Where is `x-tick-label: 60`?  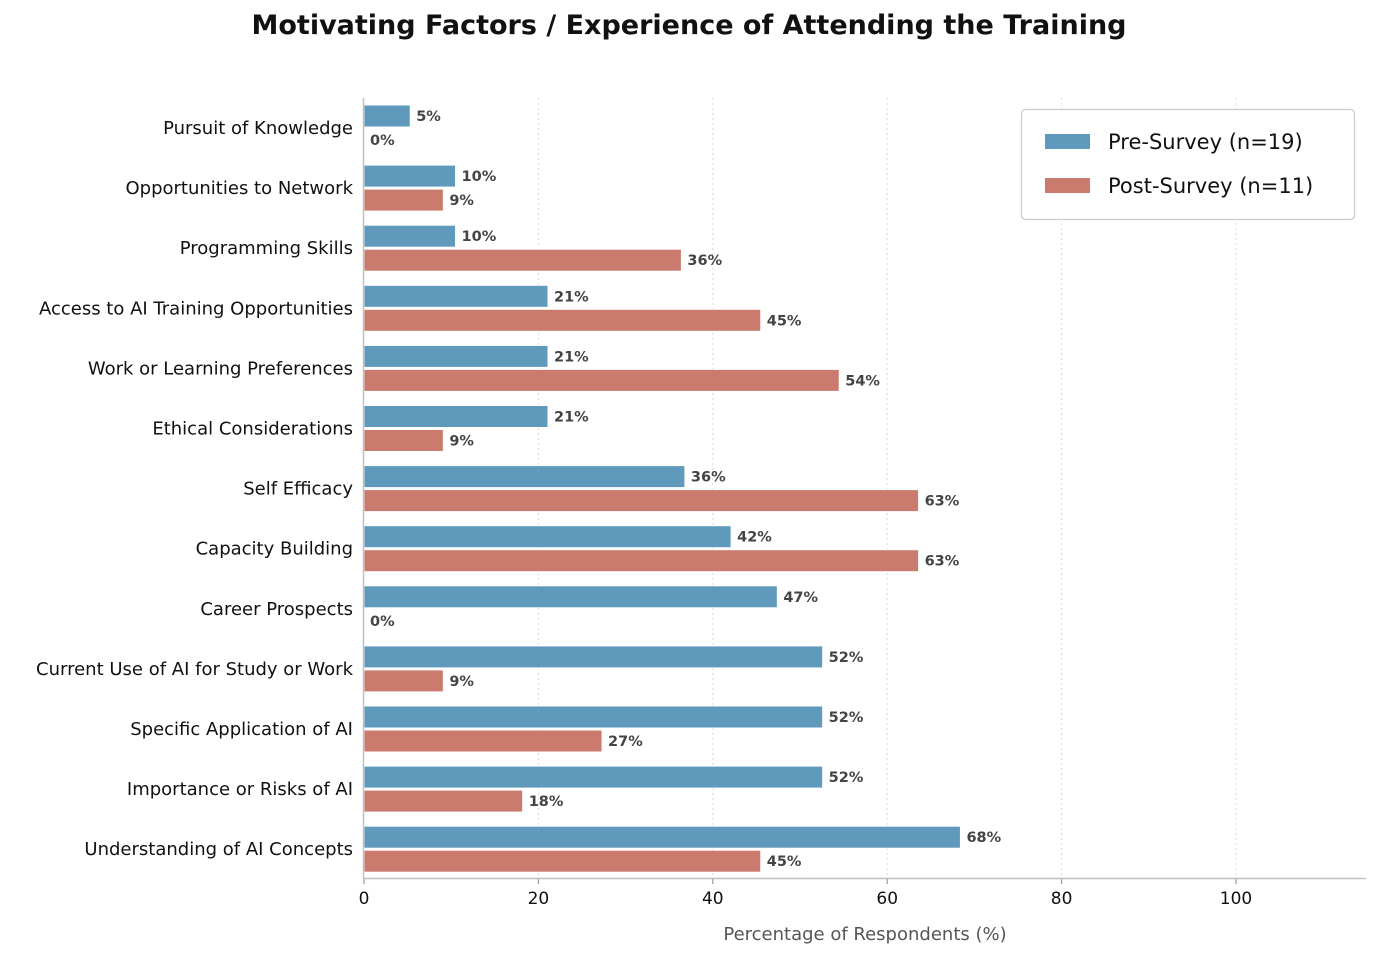
x-tick-label: 60 is located at coordinates (887, 899).